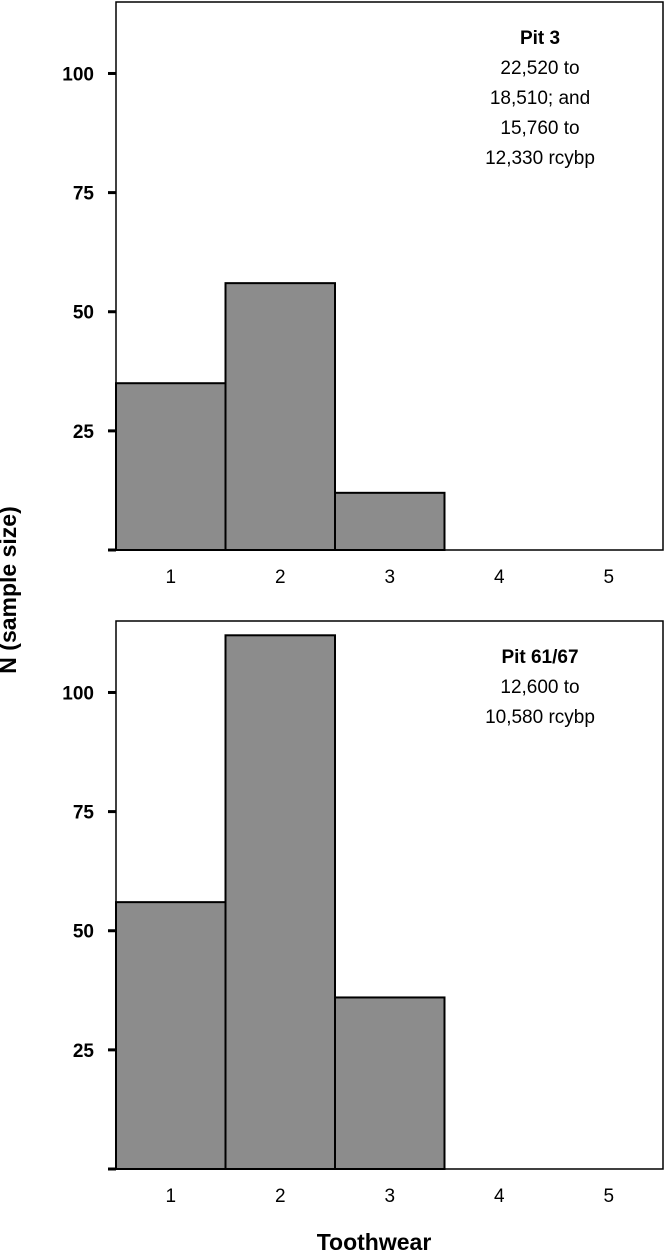 The height and width of the screenshot is (1257, 666). I want to click on panel-annotation-line: 15,760 to, so click(539, 128).